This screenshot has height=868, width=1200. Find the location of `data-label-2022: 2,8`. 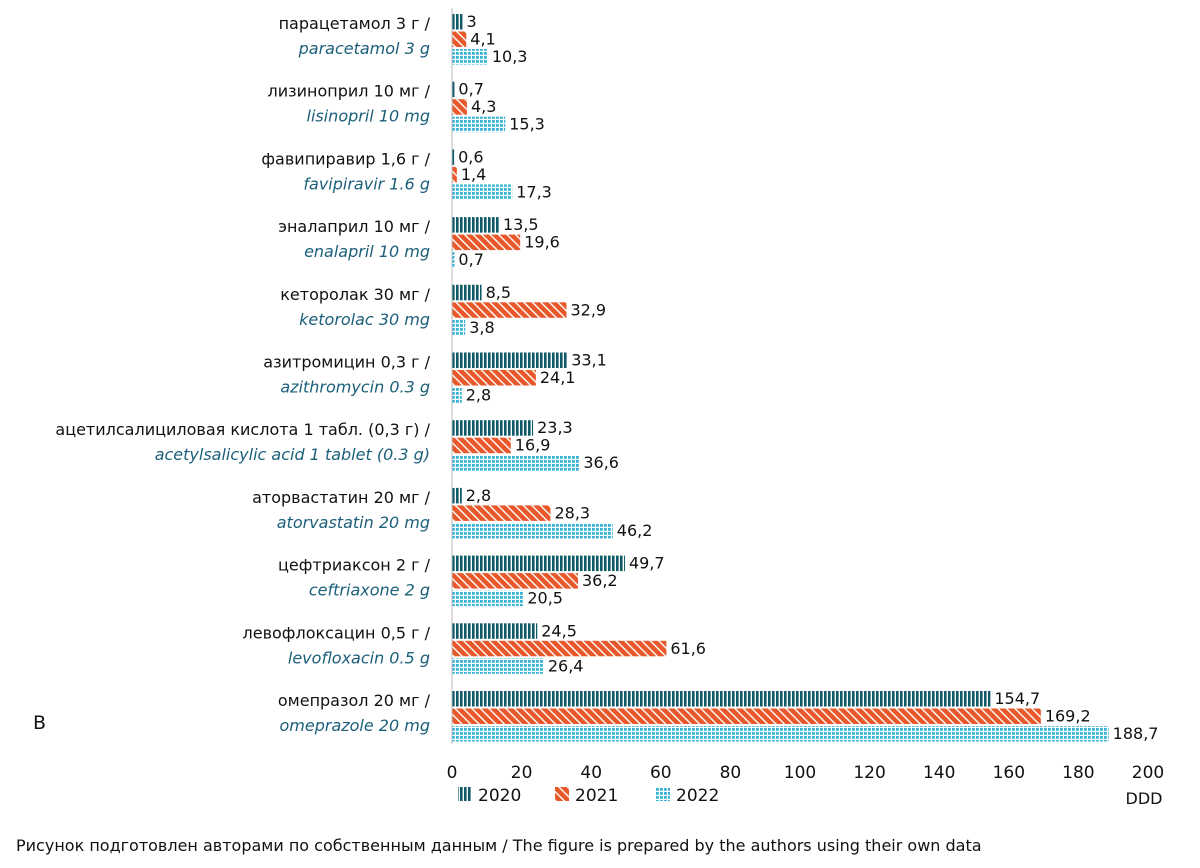

data-label-2022: 2,8 is located at coordinates (478, 395).